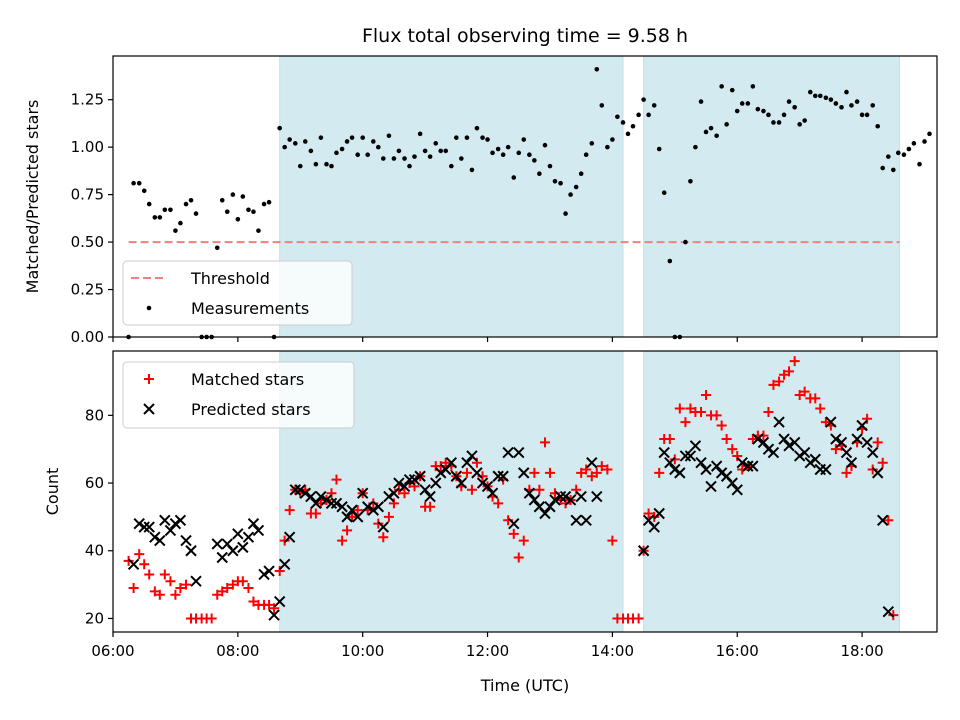 The width and height of the screenshot is (960, 720). What do you see at coordinates (87, 195) in the screenshot?
I see `top-y-tick-label: 0.75` at bounding box center [87, 195].